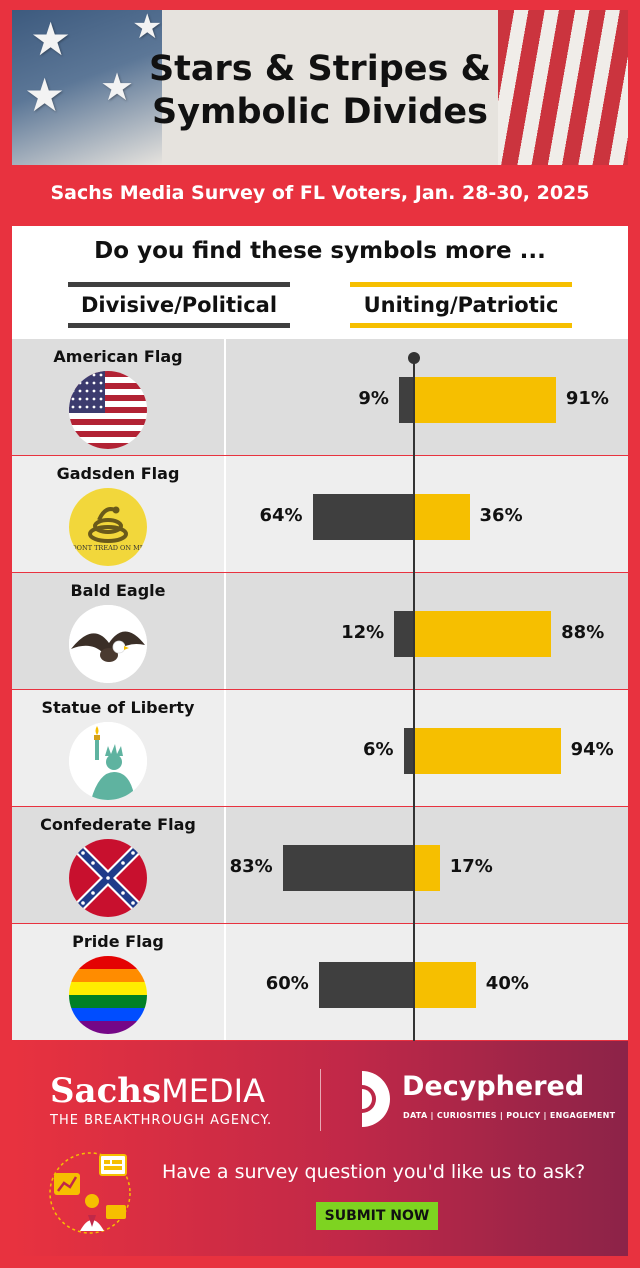 Image resolution: width=640 pixels, height=1268 pixels. Describe the element at coordinates (108, 761) in the screenshot. I see `statue-of-liberty-icon` at that location.